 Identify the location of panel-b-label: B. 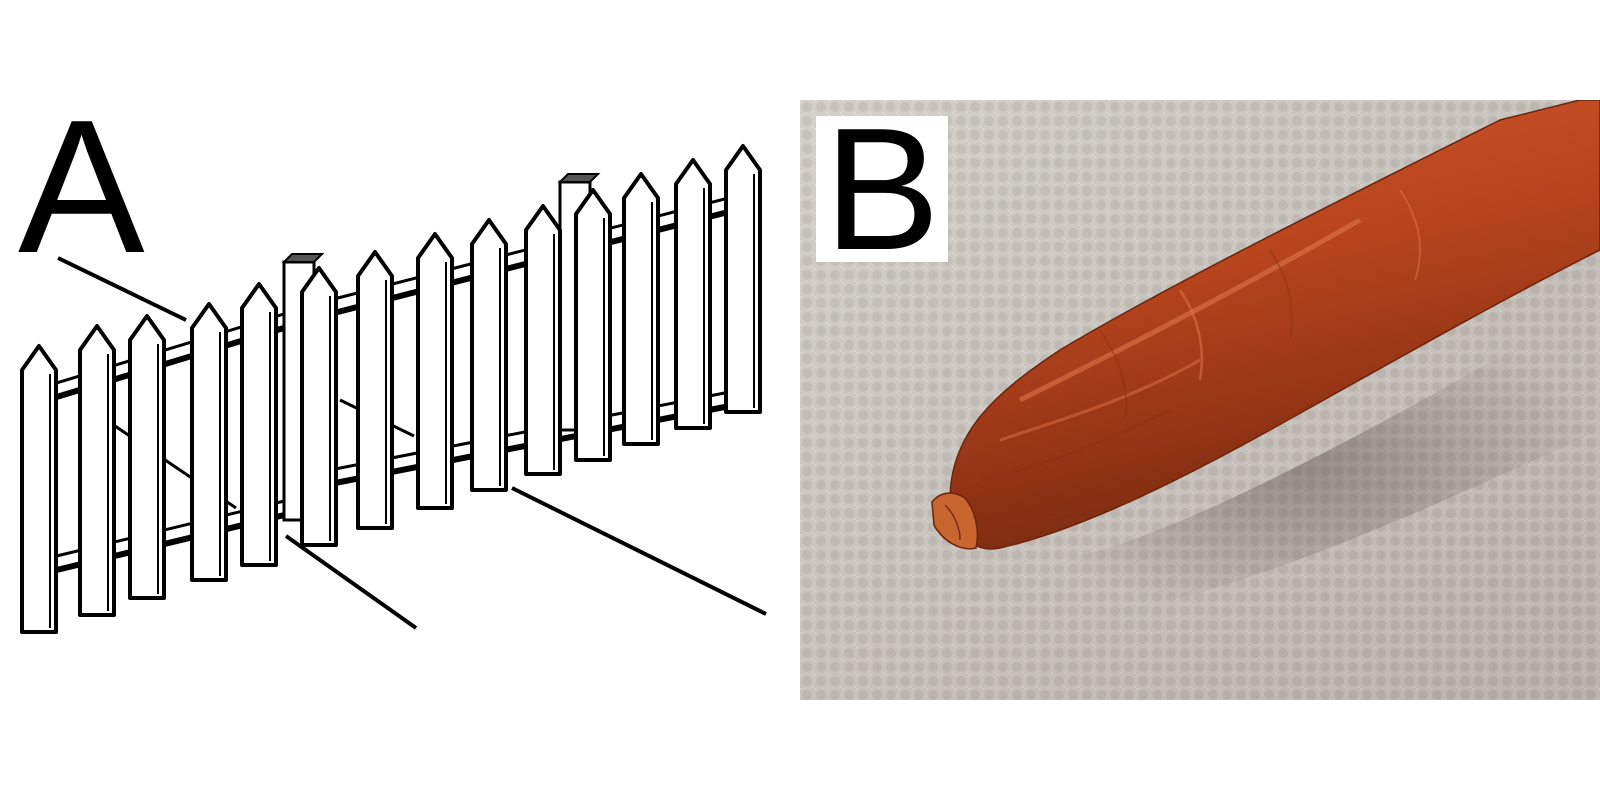
(882, 188).